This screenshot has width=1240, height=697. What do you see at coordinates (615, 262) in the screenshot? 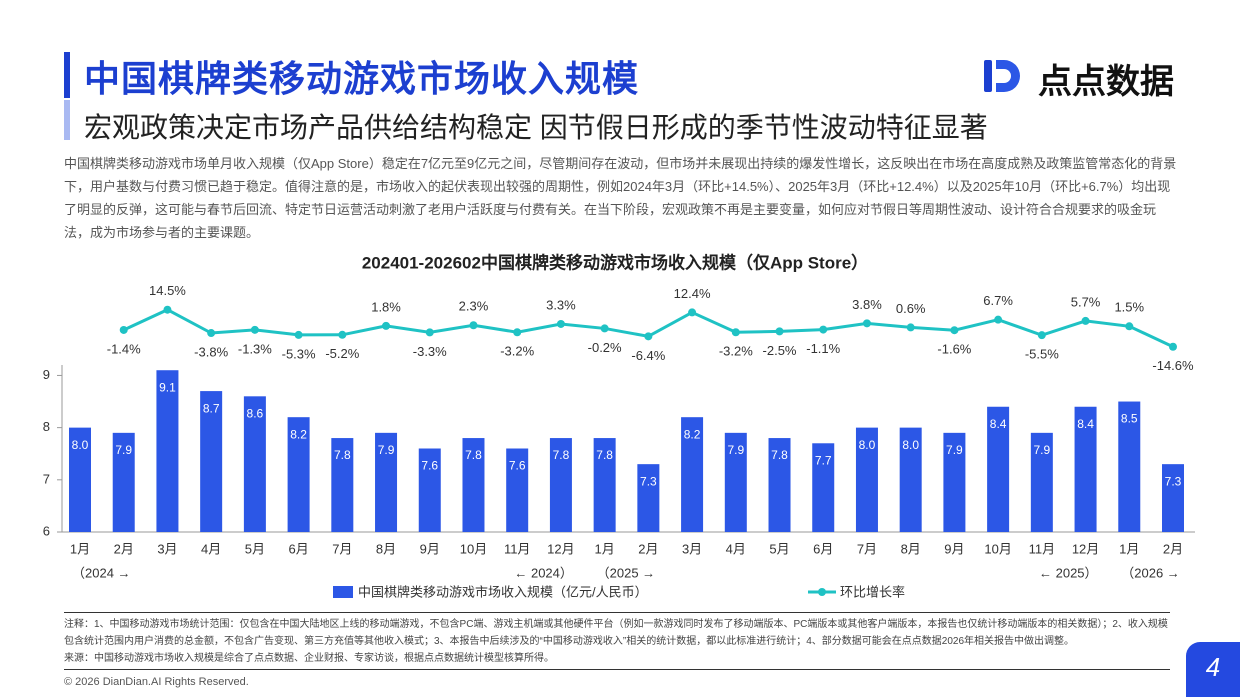
I see `chart-title: 202401-202602中国棋牌类移动游戏市场收入规模（仅App Store）` at bounding box center [615, 262].